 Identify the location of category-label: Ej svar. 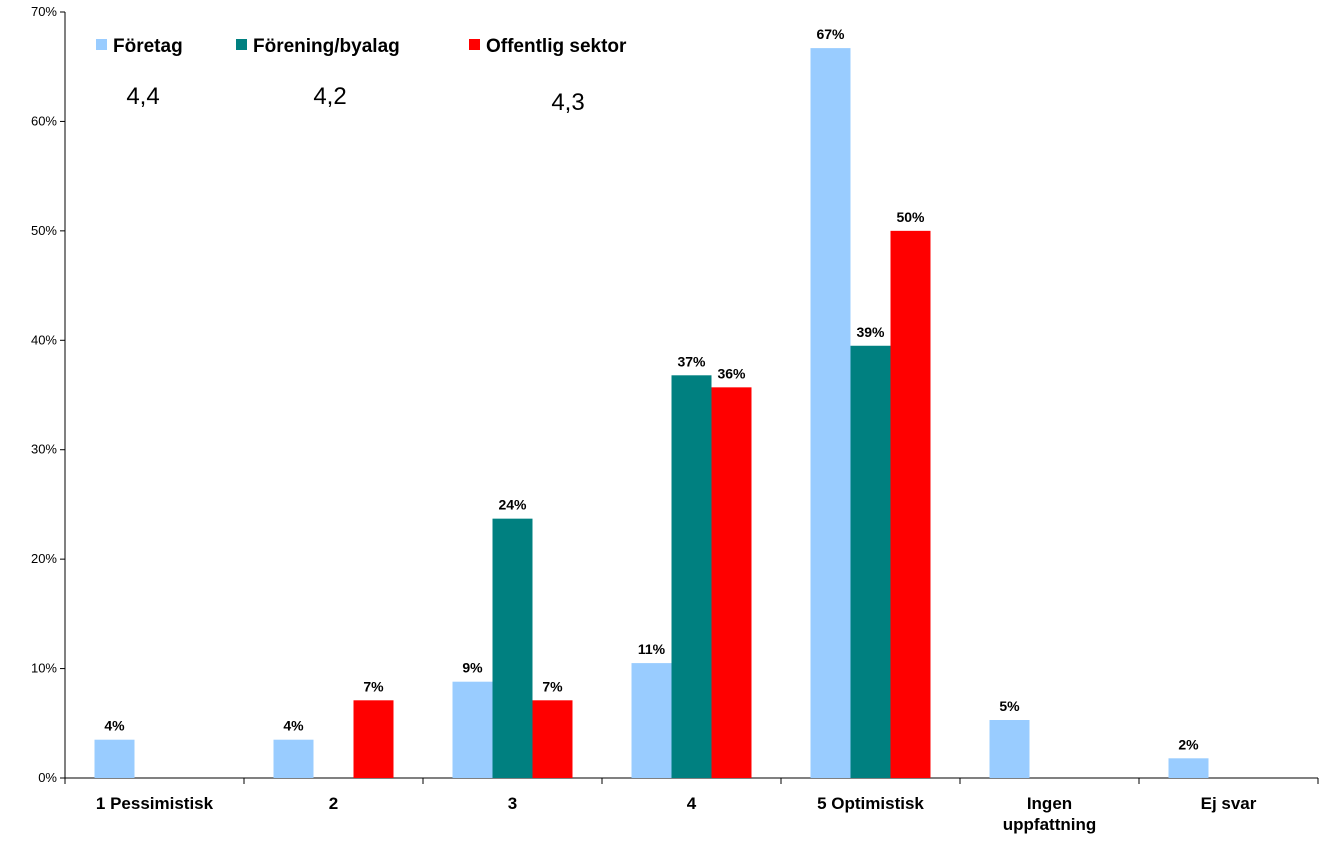
(1229, 803).